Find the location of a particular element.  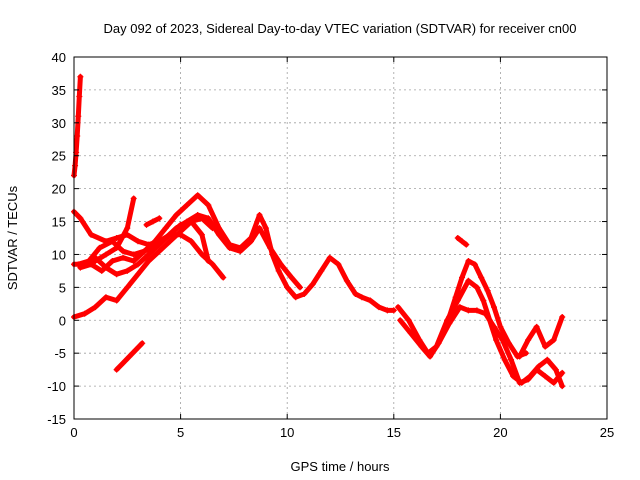

y-tick-label: 10 is located at coordinates (59, 254).